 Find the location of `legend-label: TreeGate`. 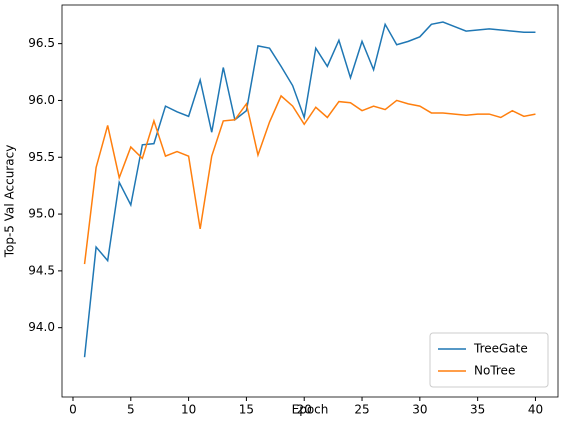

legend-label: TreeGate is located at coordinates (500, 349).